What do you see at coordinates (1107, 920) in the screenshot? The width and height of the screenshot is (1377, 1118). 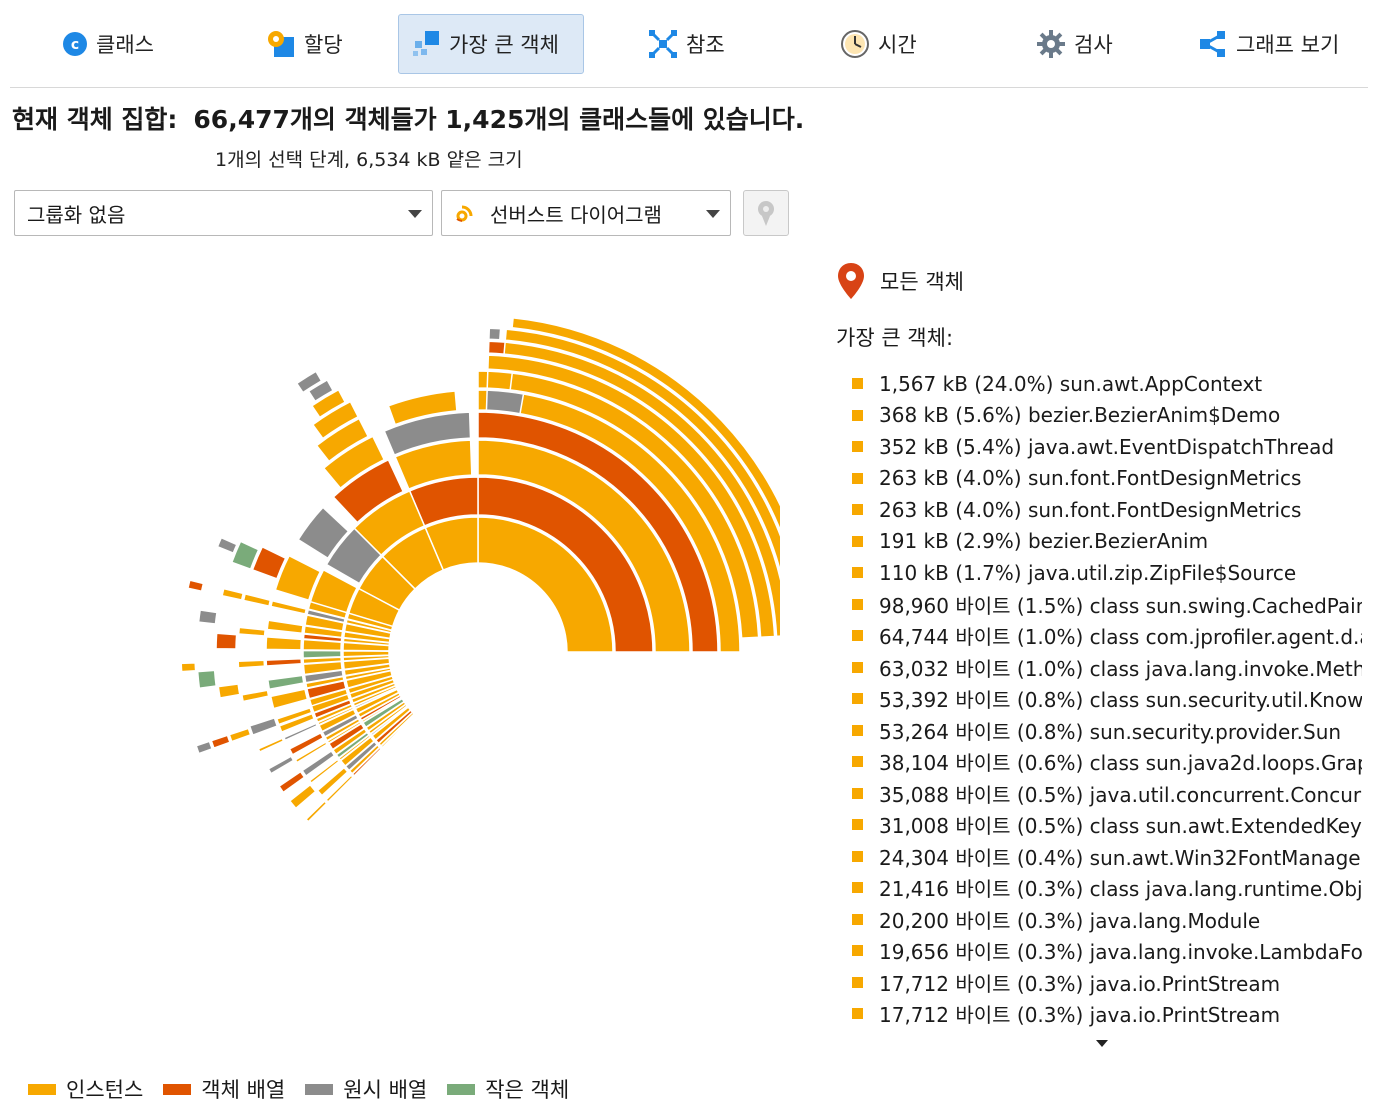 I see `biggest-object-row: 20,200 바이트 (0.3%) java.lang.Module` at bounding box center [1107, 920].